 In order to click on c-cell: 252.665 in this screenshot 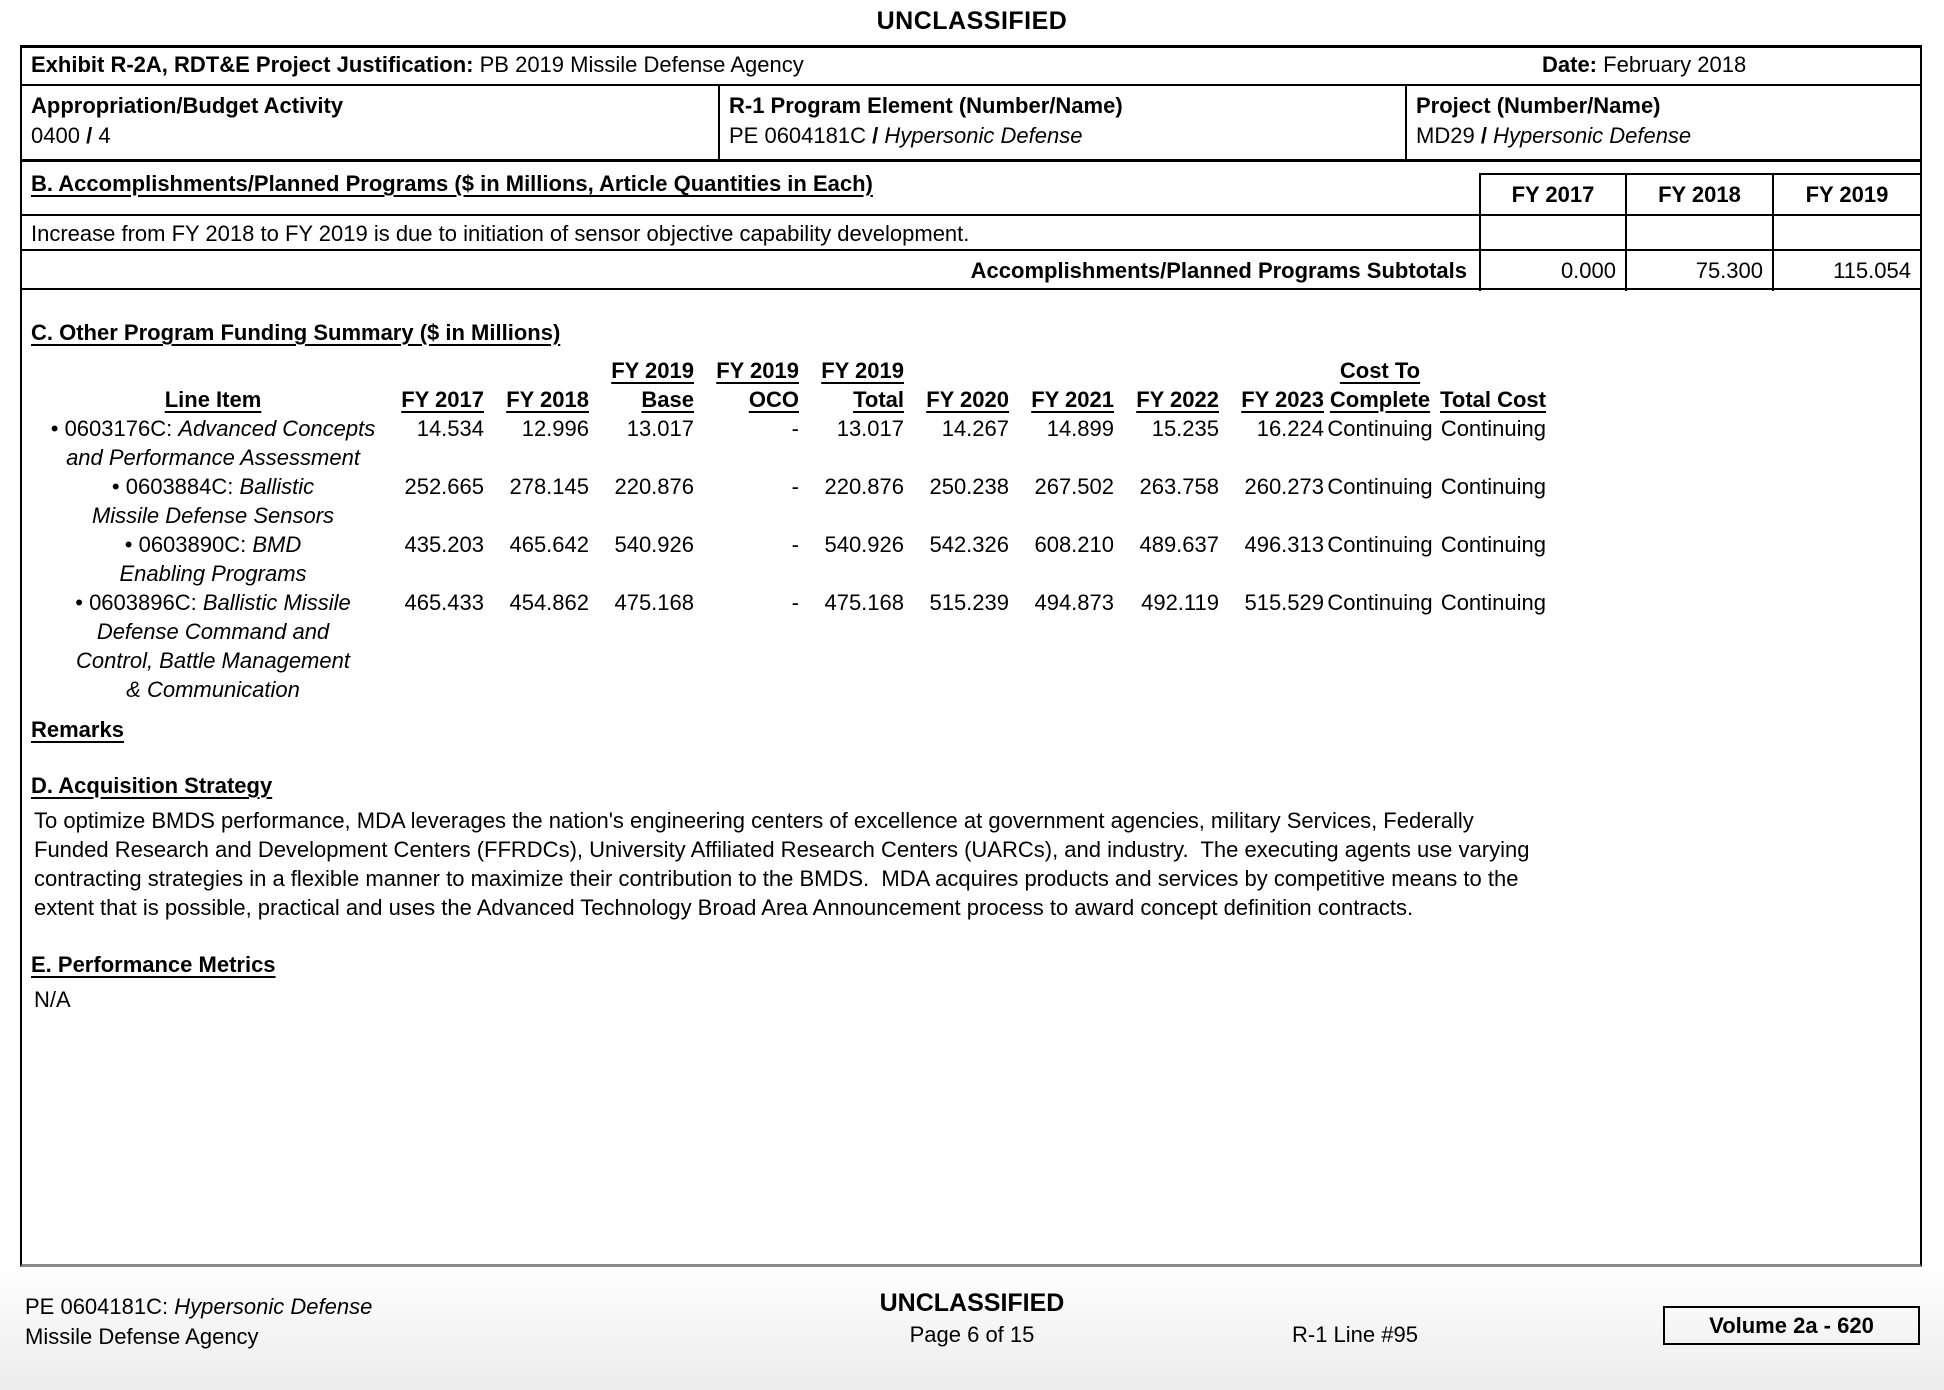, I will do `click(444, 486)`.